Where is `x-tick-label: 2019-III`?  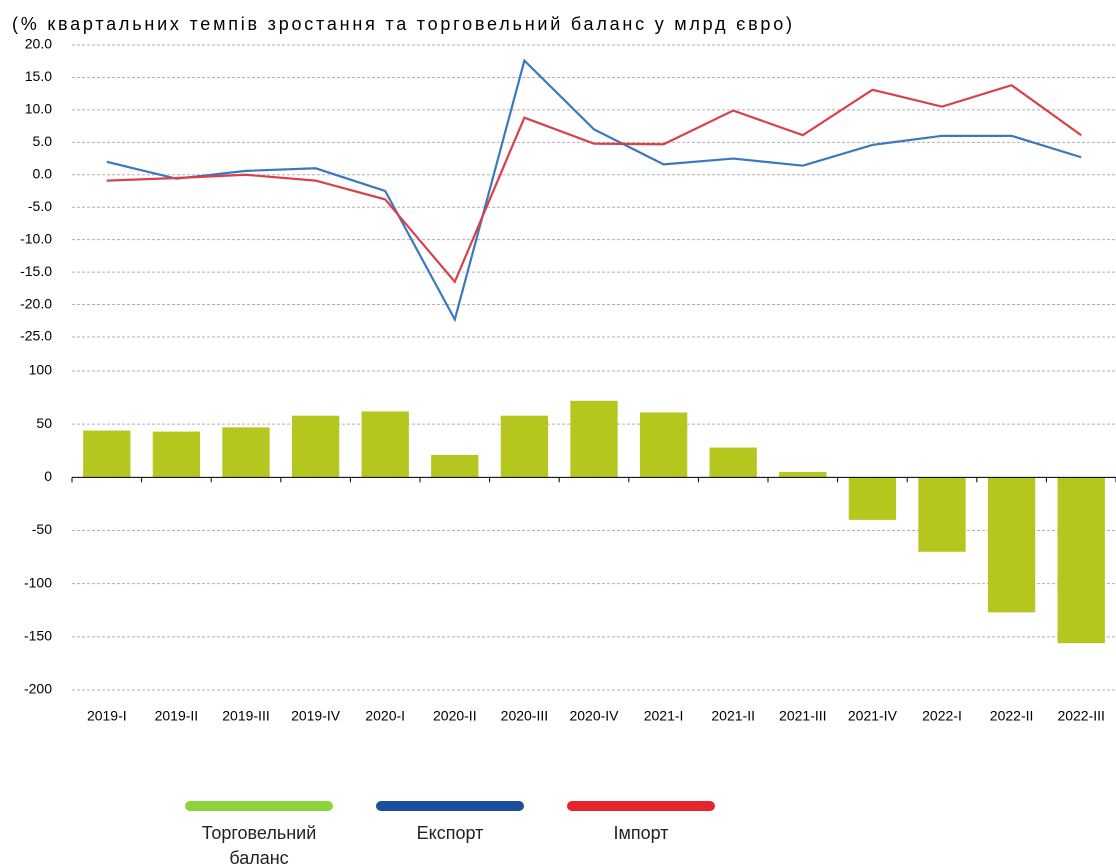 x-tick-label: 2019-III is located at coordinates (245, 716).